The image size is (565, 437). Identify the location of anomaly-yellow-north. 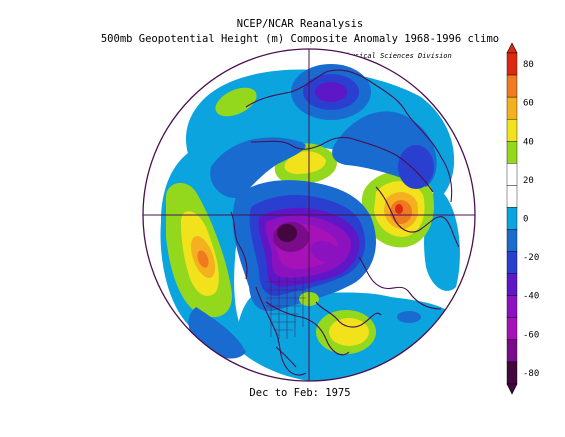
(305, 162).